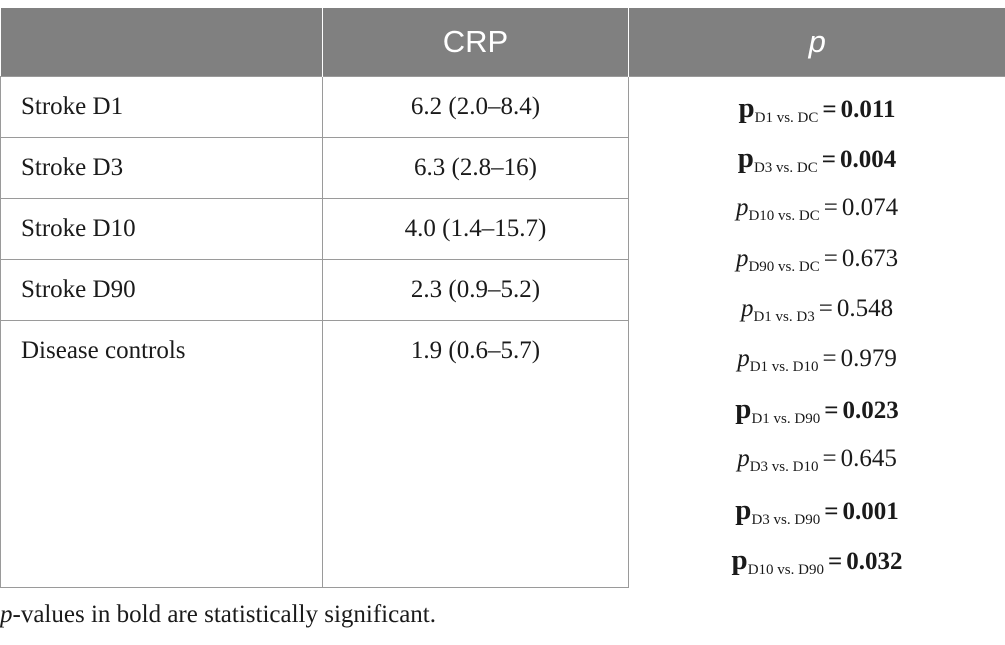  Describe the element at coordinates (785, 569) in the screenshot. I see `p-comparison: D10 vs. D90` at that location.